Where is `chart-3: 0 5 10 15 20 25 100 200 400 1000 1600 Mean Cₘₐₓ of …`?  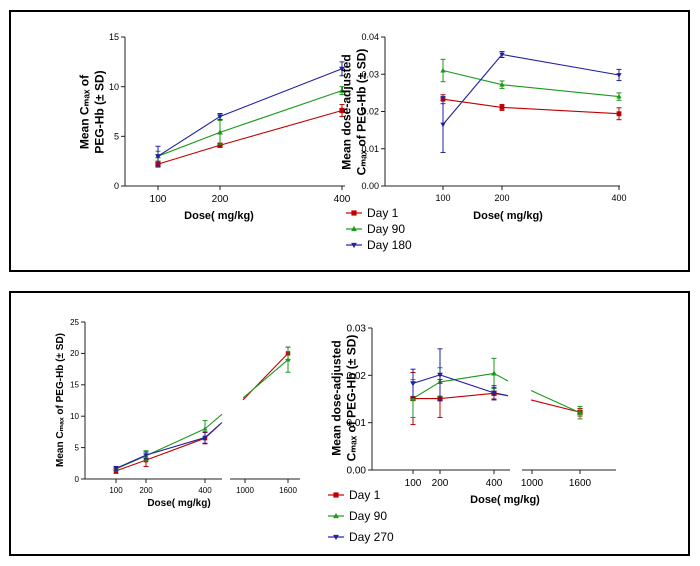
chart-3: 0 5 10 15 20 25 100 200 400 1000 1600 Mean Cₘₐₓ of … is located at coordinates (177, 413).